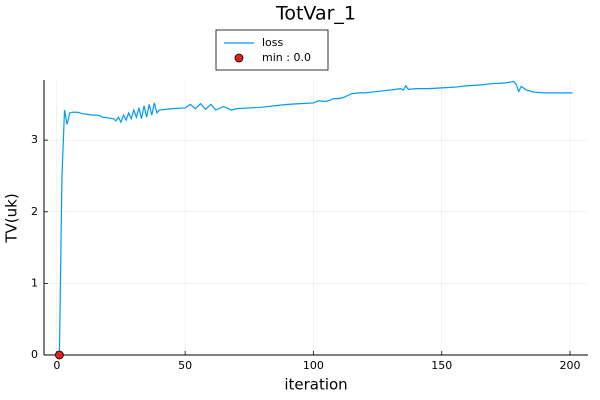 The height and width of the screenshot is (400, 600). I want to click on x-tick-label: 0, so click(56, 365).